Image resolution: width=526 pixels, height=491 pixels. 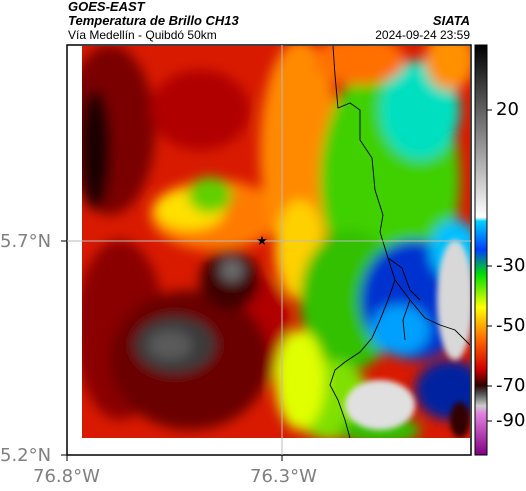 What do you see at coordinates (511, 325) in the screenshot?
I see `colorbar-tick-minus50: -50` at bounding box center [511, 325].